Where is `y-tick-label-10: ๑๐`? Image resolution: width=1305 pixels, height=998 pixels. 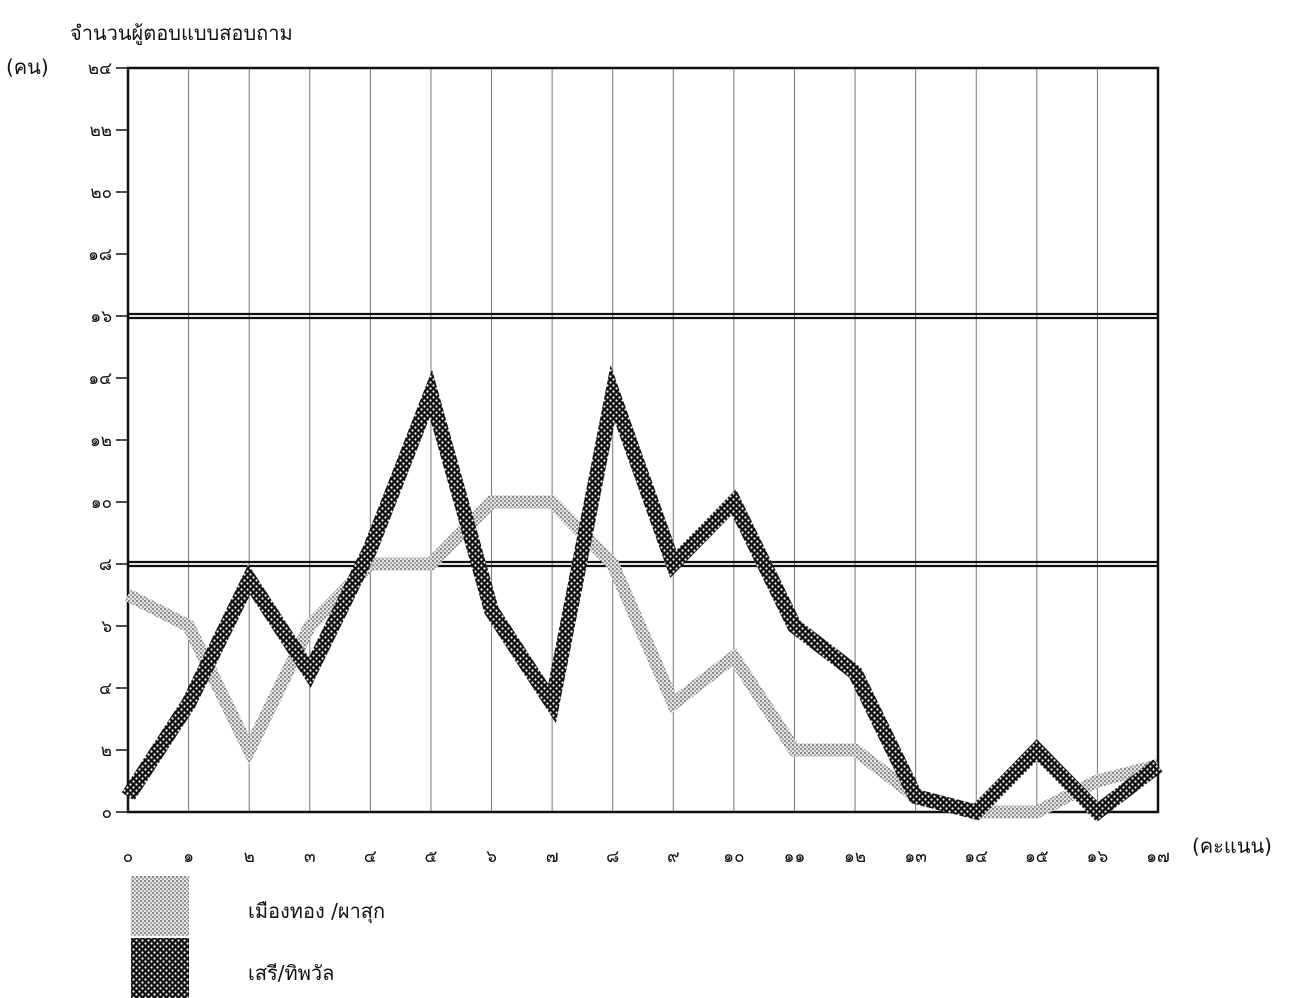 y-tick-label-10: ๑๐ is located at coordinates (101, 503).